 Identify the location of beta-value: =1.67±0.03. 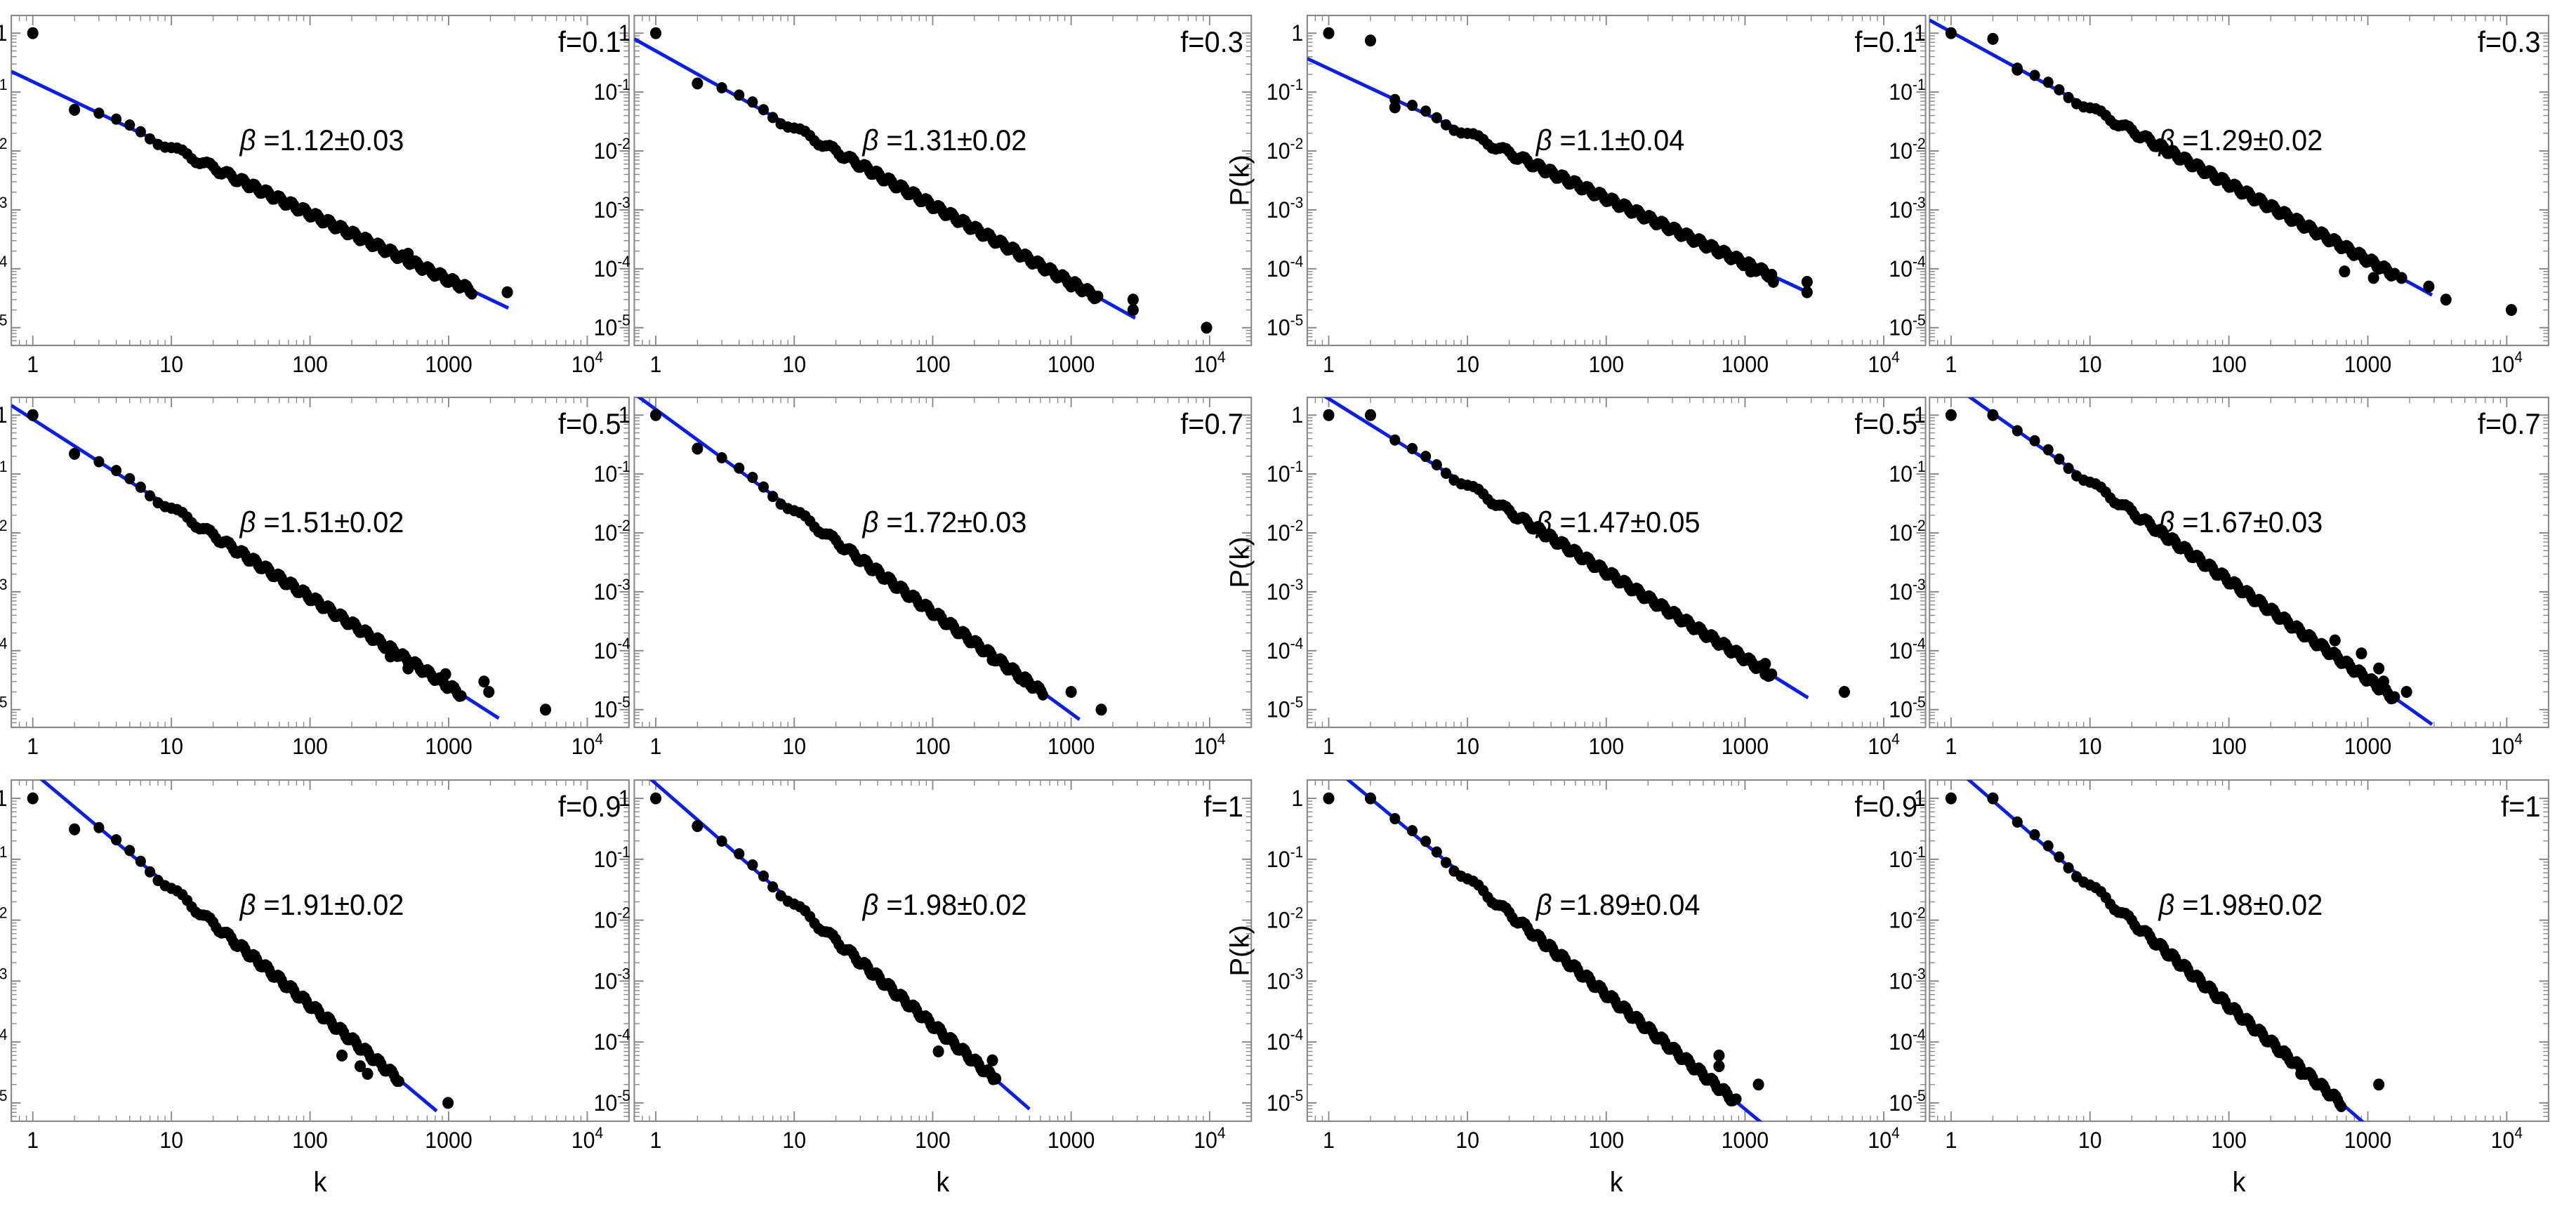
(2252, 522).